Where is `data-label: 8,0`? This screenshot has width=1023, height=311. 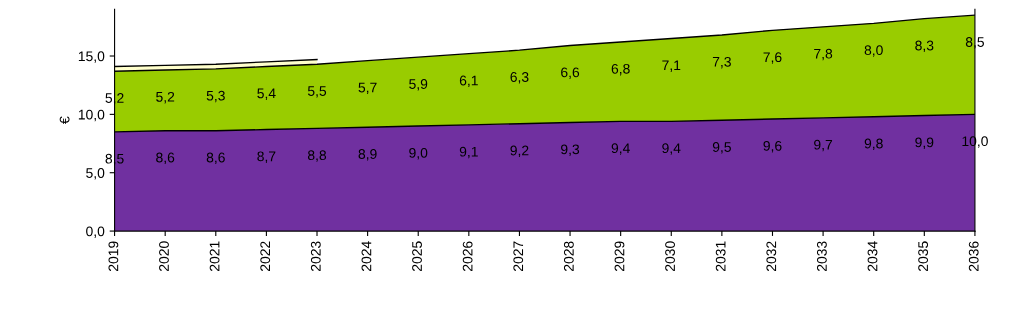
data-label: 8,0 is located at coordinates (873, 51).